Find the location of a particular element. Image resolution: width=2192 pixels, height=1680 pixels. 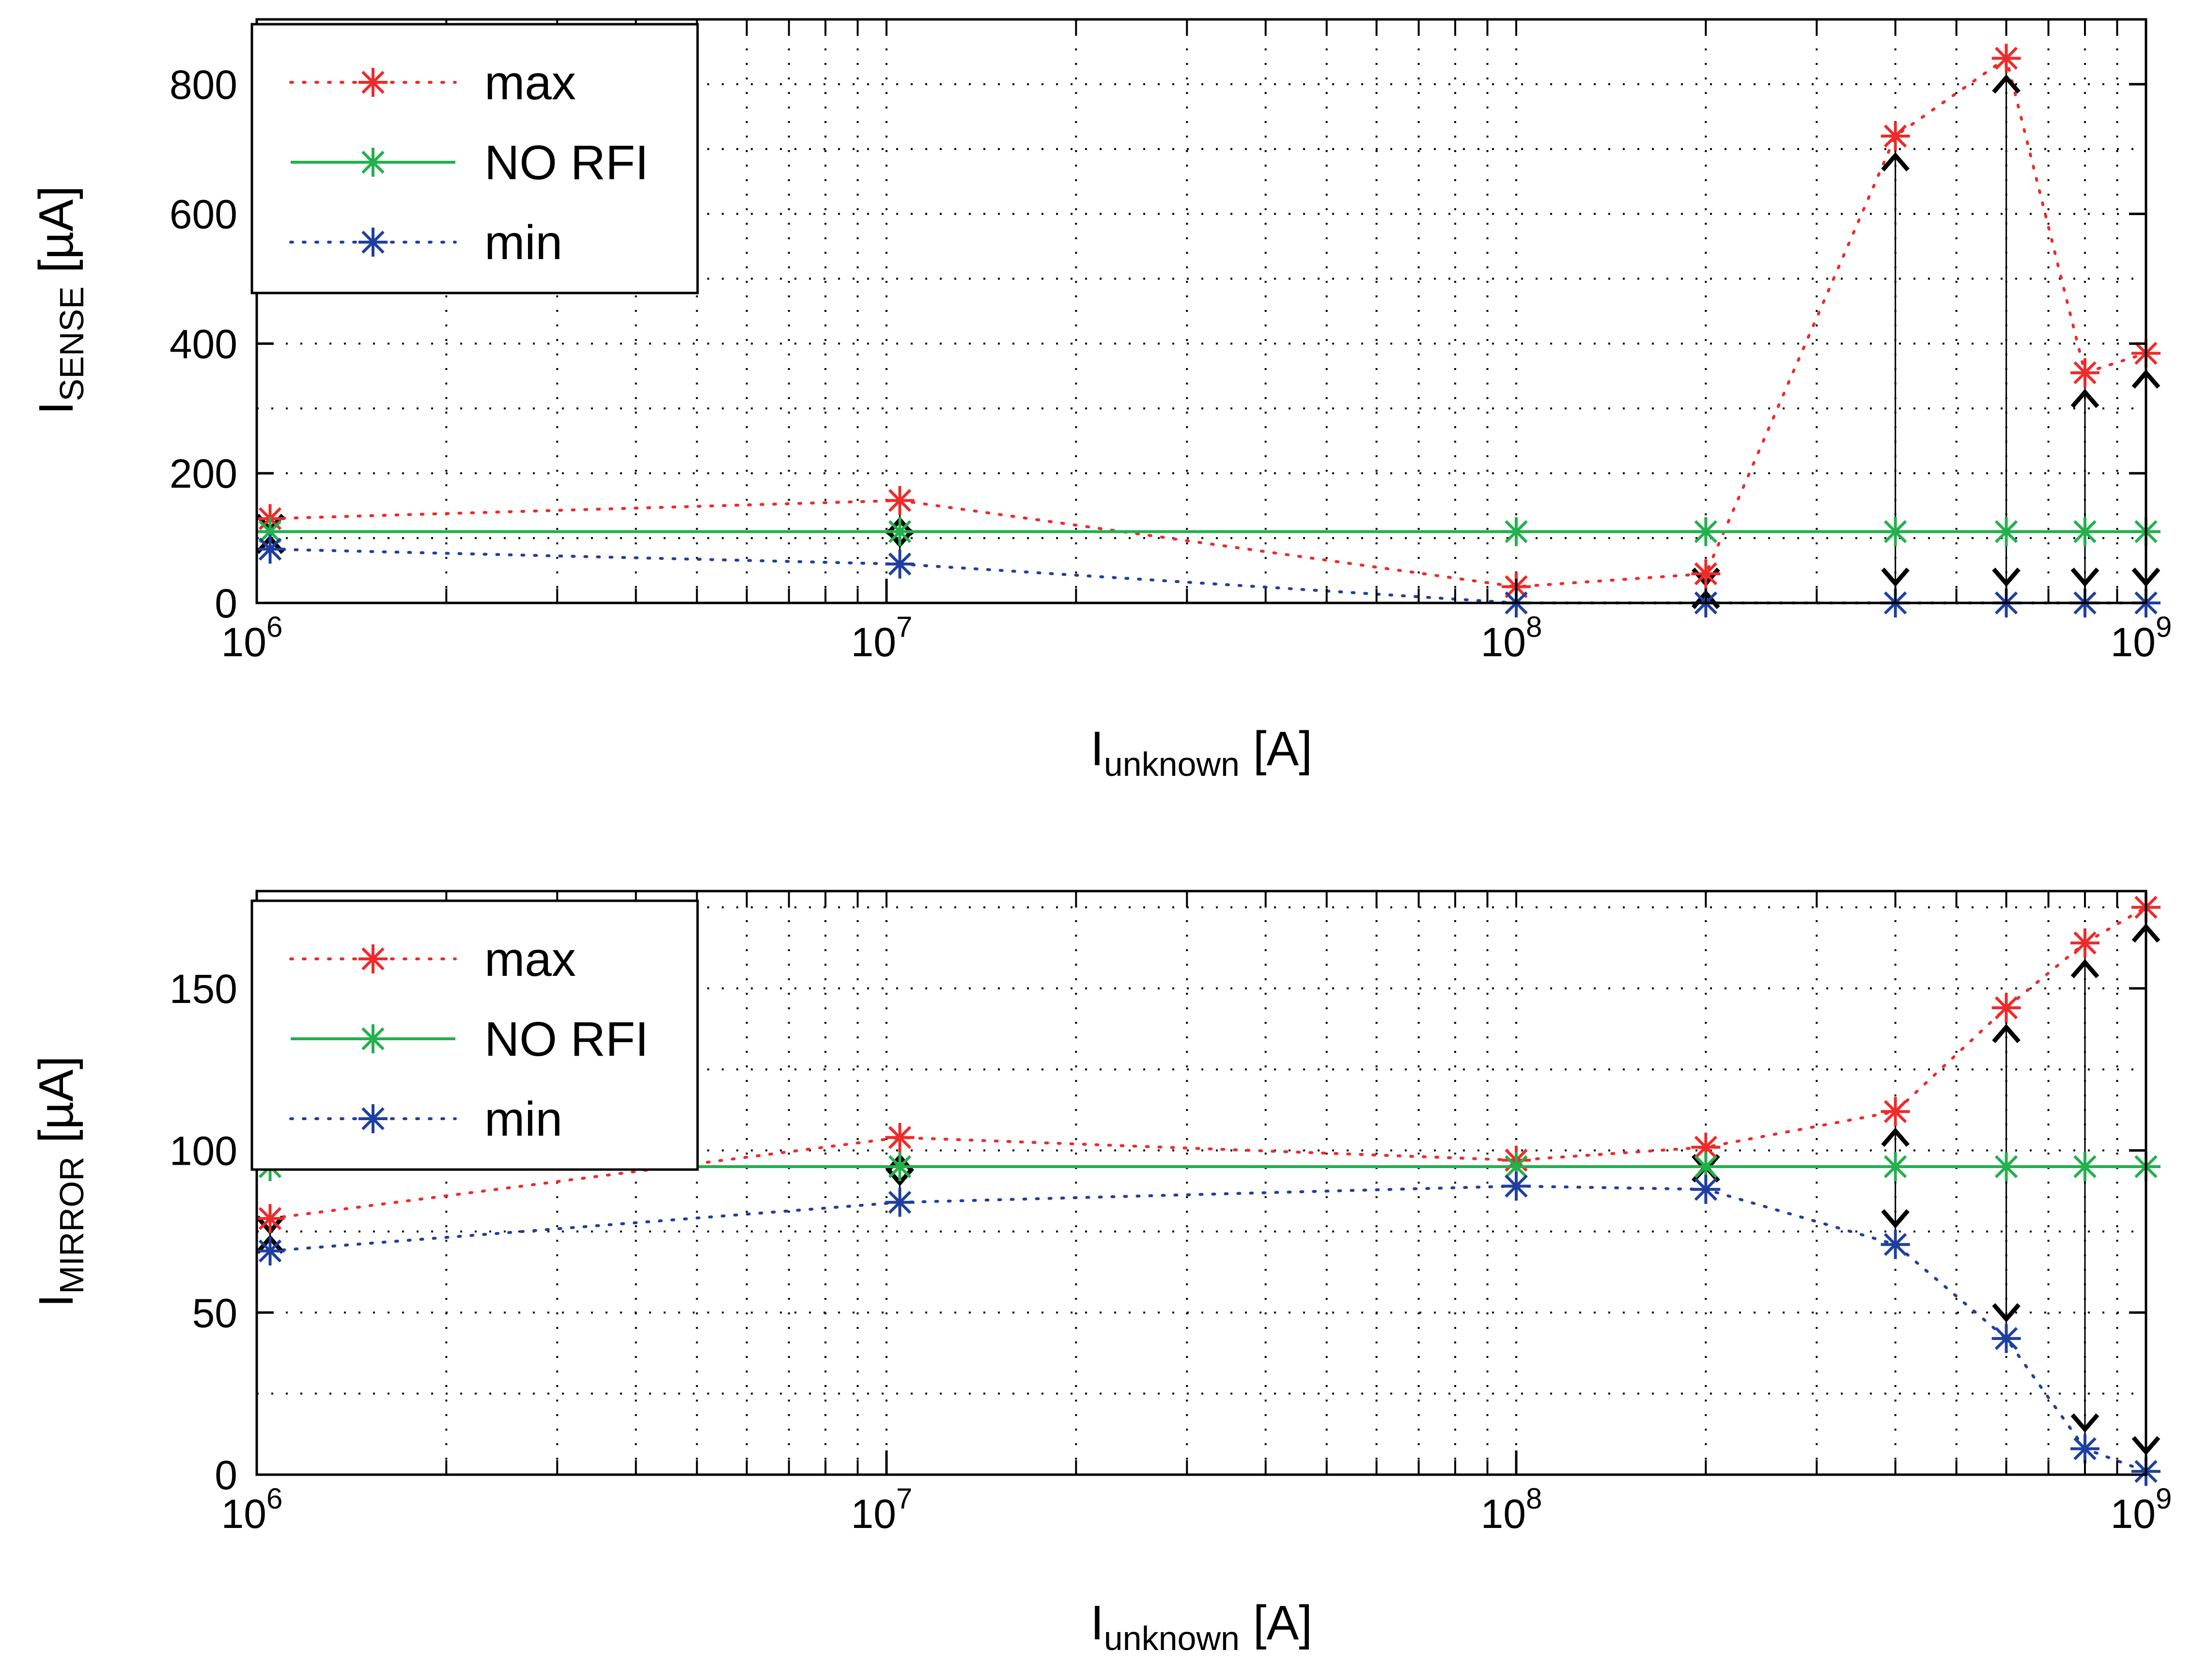

y-tick-label: 150 is located at coordinates (203, 989).